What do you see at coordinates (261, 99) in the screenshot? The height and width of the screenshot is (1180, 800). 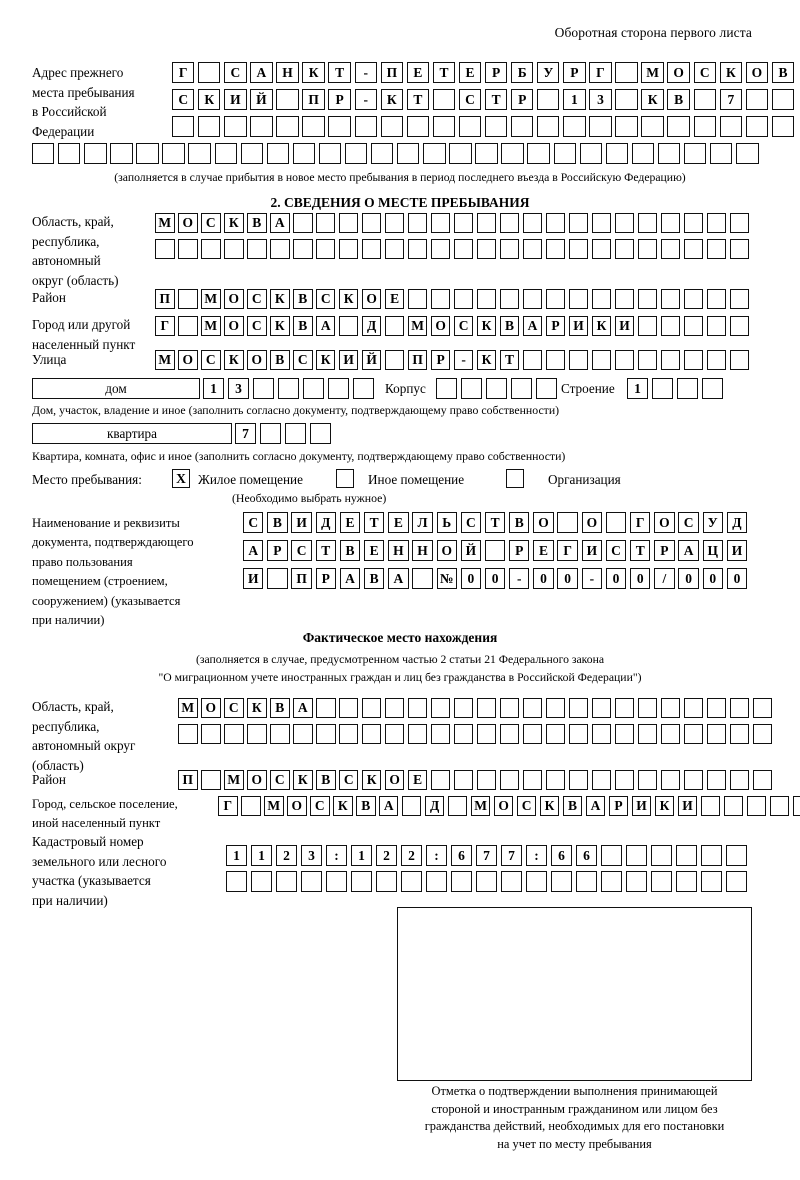 I see `form-cell: Й` at bounding box center [261, 99].